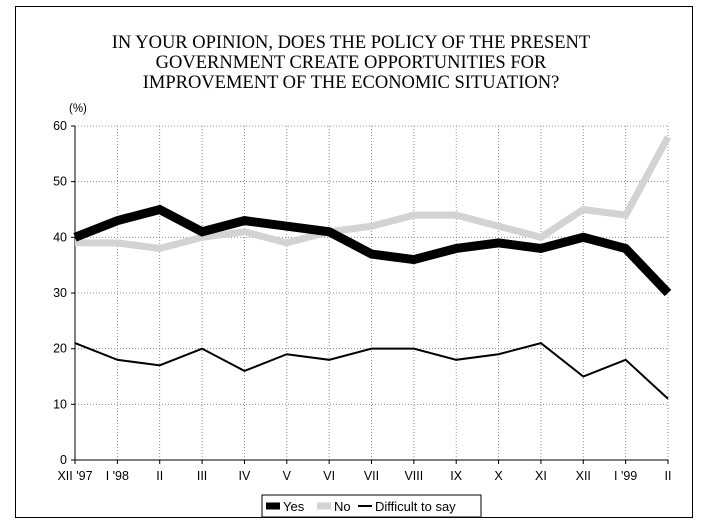 The height and width of the screenshot is (521, 702). What do you see at coordinates (351, 83) in the screenshot?
I see `chart-title-line: IMPROVEMENT OF THE ECONOMIC SITUATION?` at bounding box center [351, 83].